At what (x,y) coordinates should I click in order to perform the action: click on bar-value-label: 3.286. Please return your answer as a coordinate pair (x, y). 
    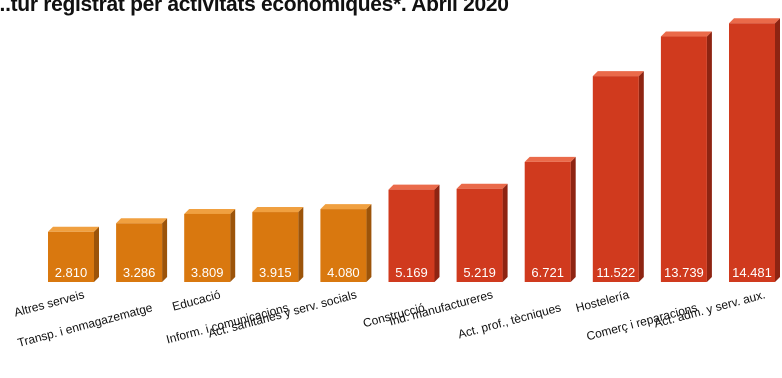
    Looking at the image, I should click on (139, 272).